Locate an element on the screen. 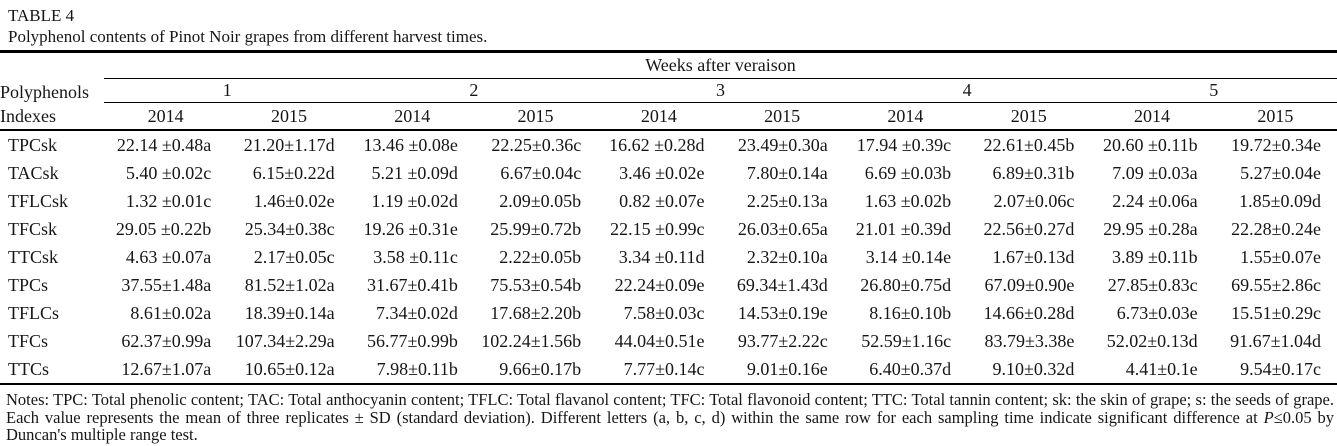  value-cell: 3.46 ±0.02e is located at coordinates (662, 172).